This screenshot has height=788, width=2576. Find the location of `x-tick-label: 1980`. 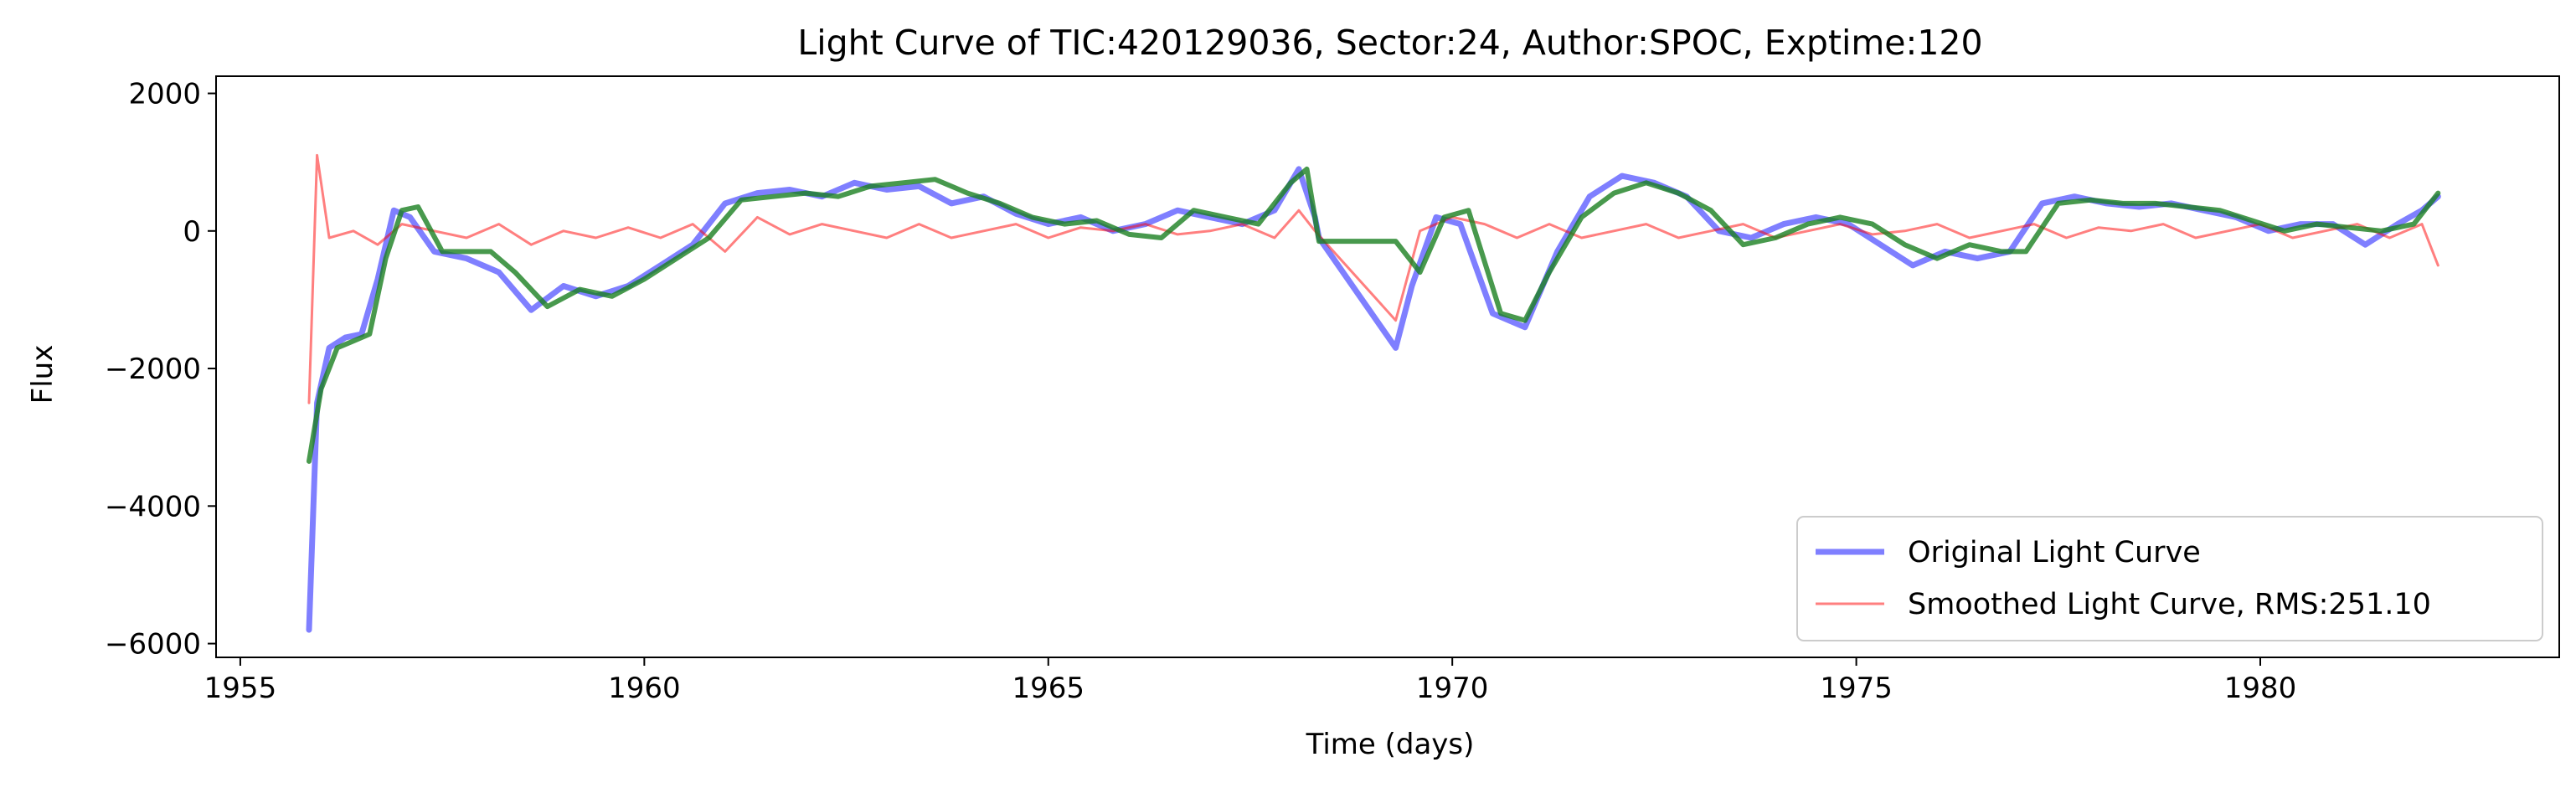

x-tick-label: 1980 is located at coordinates (2260, 688).